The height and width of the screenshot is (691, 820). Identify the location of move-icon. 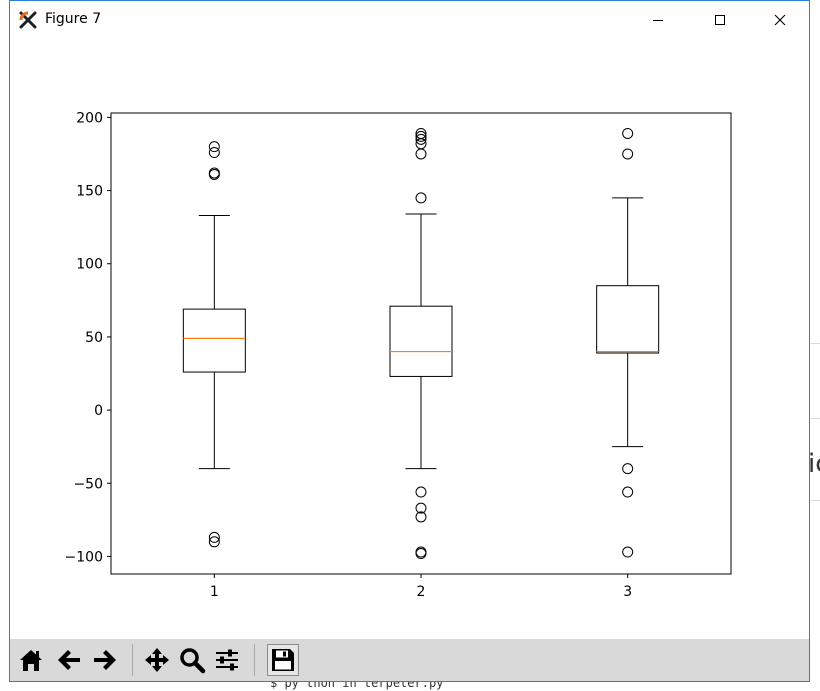
(157, 660).